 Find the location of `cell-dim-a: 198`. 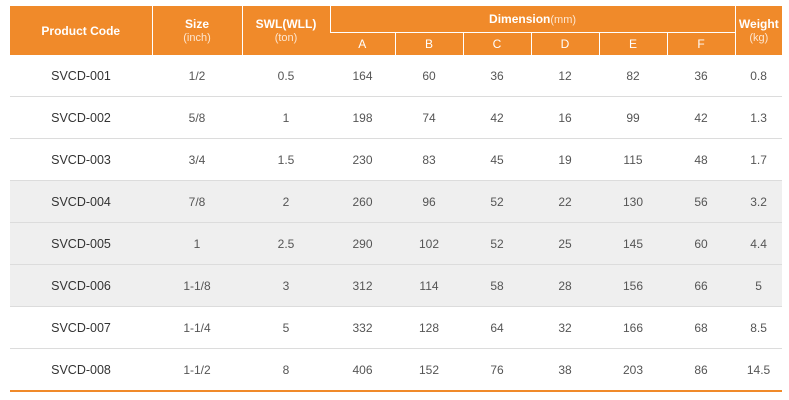

cell-dim-a: 198 is located at coordinates (362, 117).